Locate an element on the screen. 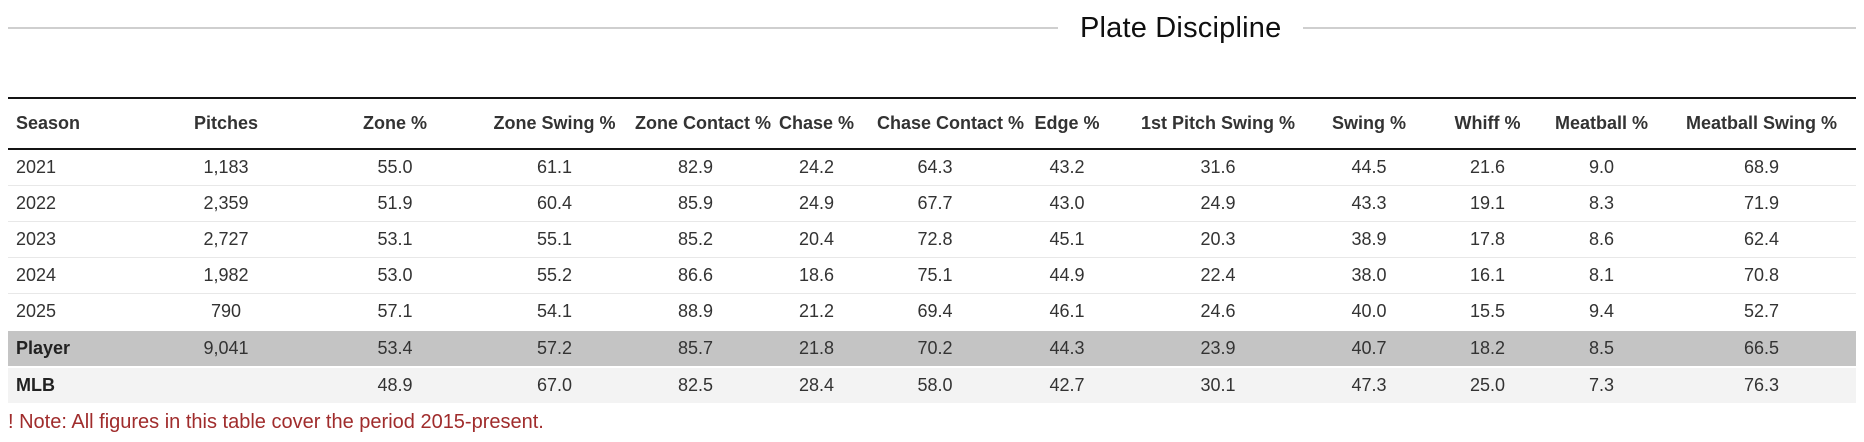 The image size is (1864, 442). column-header-swing: Swing % is located at coordinates (1369, 123).